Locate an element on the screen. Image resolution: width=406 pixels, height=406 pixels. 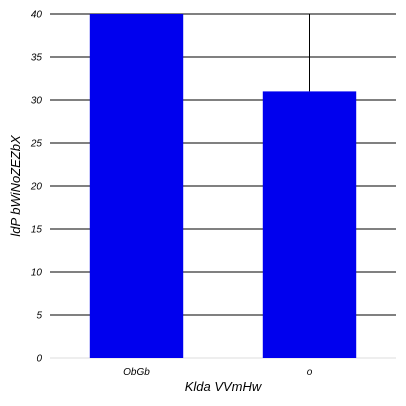
y-tick-label: 0 is located at coordinates (39, 359).